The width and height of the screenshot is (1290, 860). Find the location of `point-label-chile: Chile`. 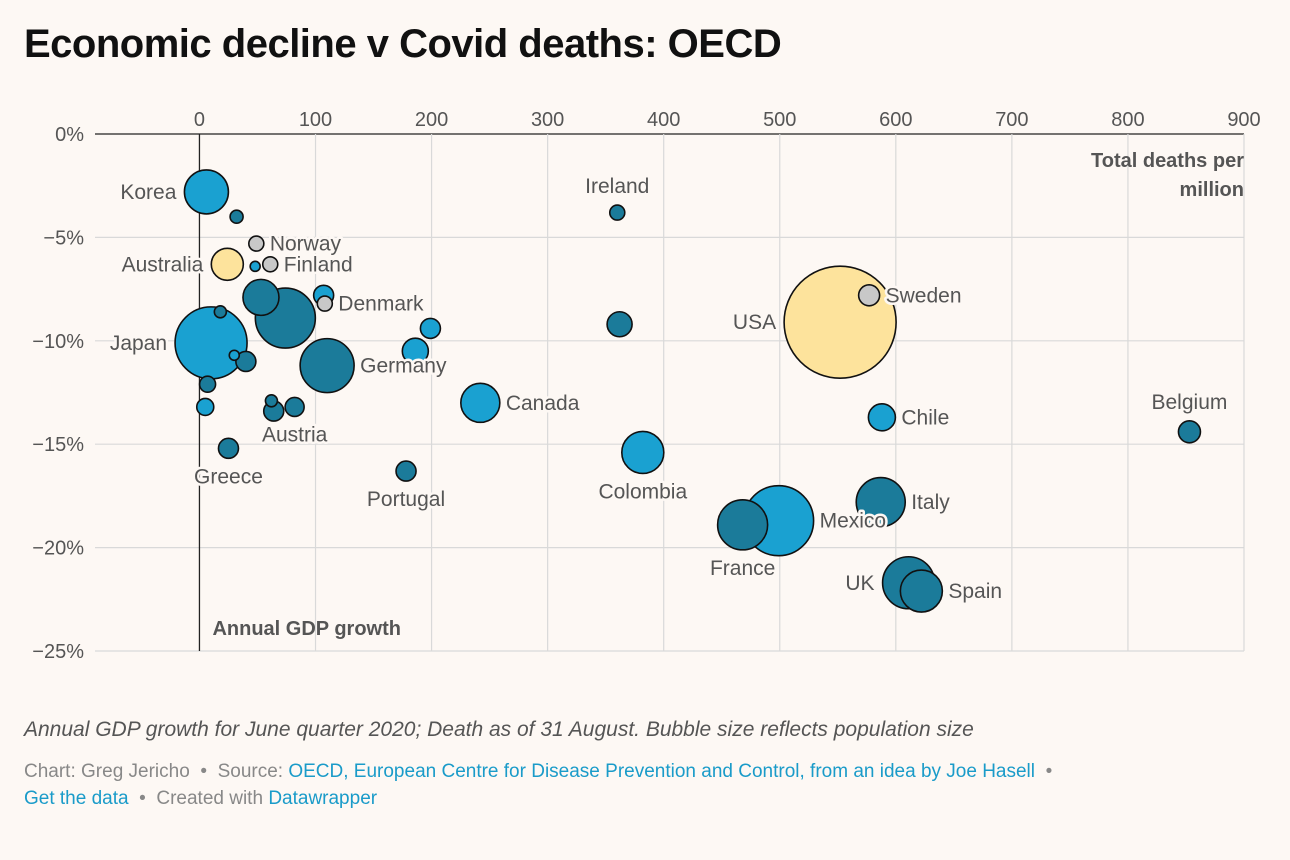

point-label-chile: Chile is located at coordinates (925, 417).